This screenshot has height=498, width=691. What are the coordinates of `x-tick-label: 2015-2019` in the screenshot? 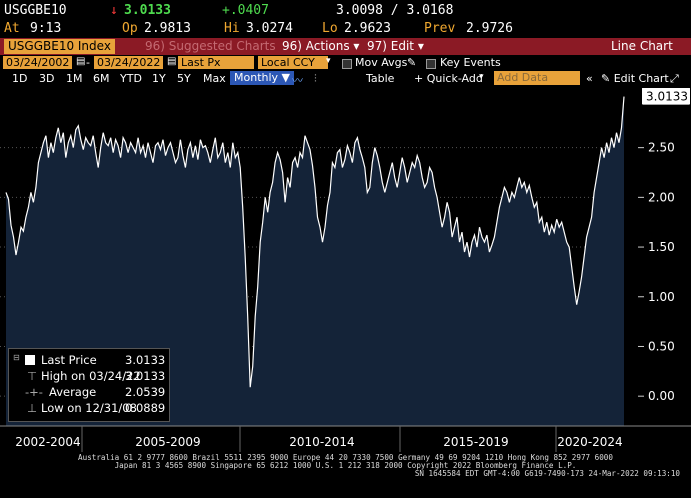 It's located at (475, 442).